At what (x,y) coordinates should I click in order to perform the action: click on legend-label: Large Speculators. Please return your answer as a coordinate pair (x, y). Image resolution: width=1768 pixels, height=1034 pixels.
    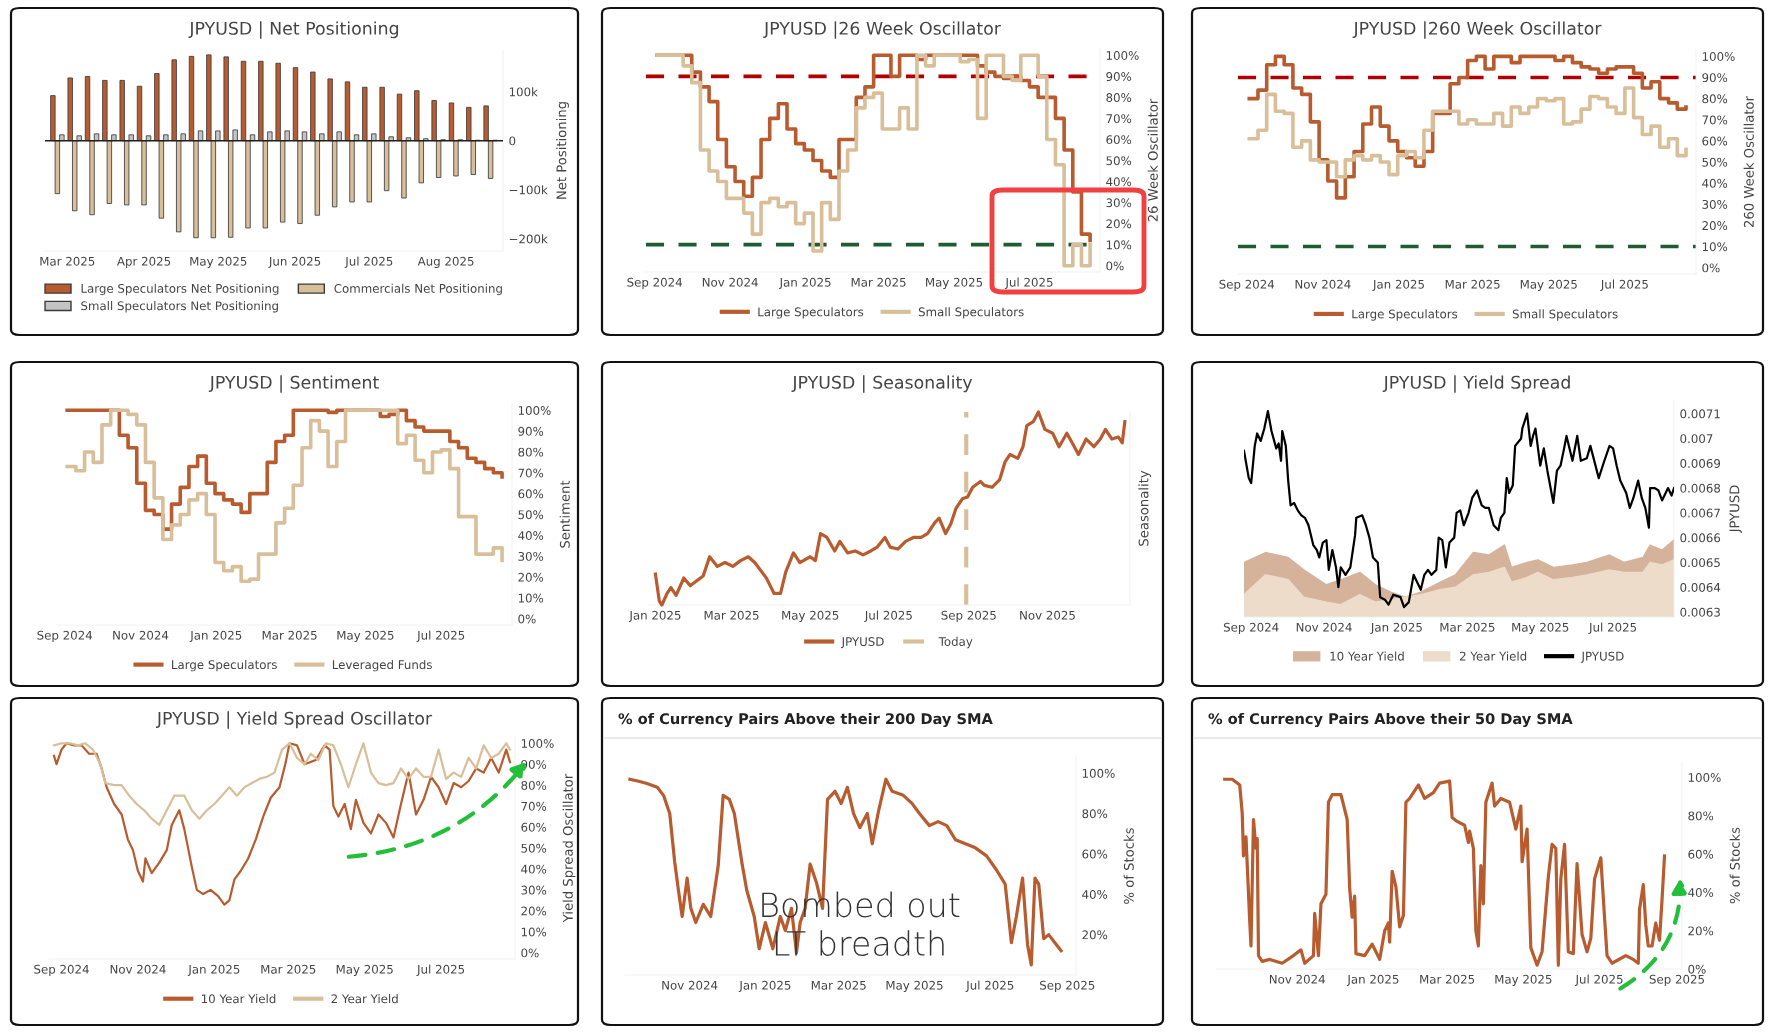
    Looking at the image, I should click on (811, 313).